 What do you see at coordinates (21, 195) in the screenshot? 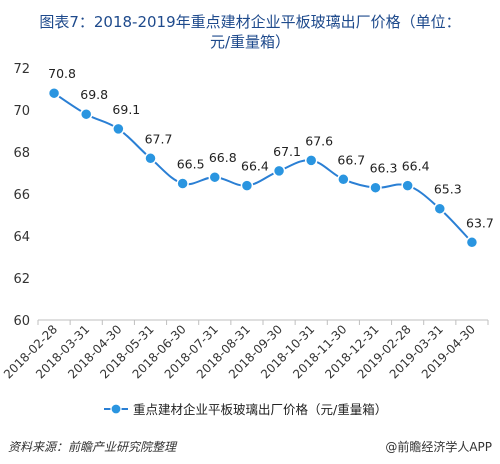
I see `y-tick-label: 66` at bounding box center [21, 195].